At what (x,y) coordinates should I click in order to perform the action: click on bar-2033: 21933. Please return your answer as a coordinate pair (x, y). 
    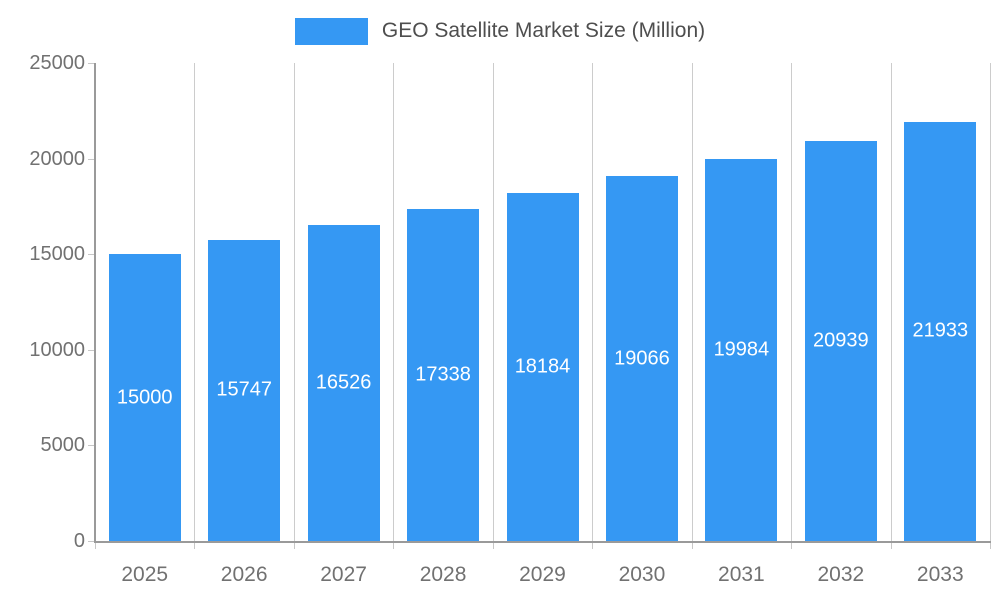
    Looking at the image, I should click on (940, 331).